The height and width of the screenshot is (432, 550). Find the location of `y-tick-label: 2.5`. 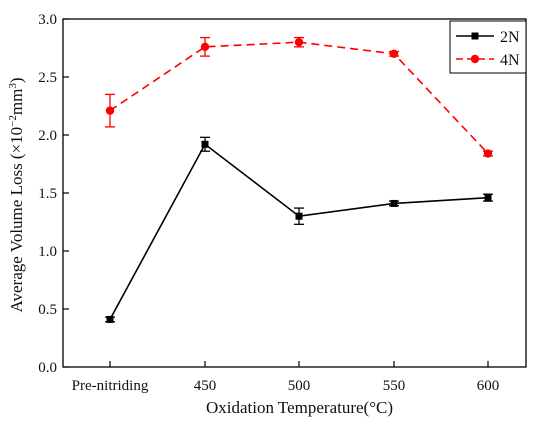

y-tick-label: 2.5 is located at coordinates (47, 78).